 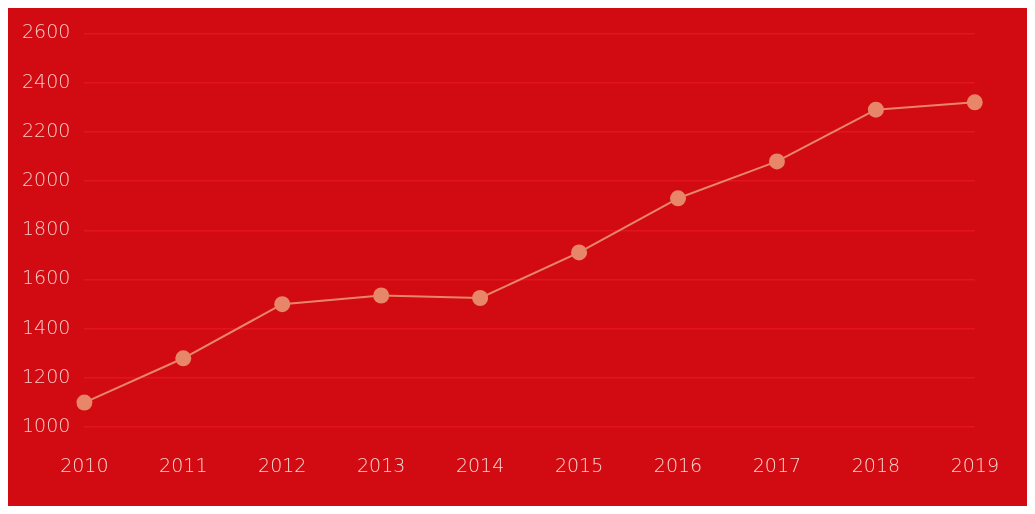 I want to click on y-tick-label: 1800, so click(x=46, y=228).